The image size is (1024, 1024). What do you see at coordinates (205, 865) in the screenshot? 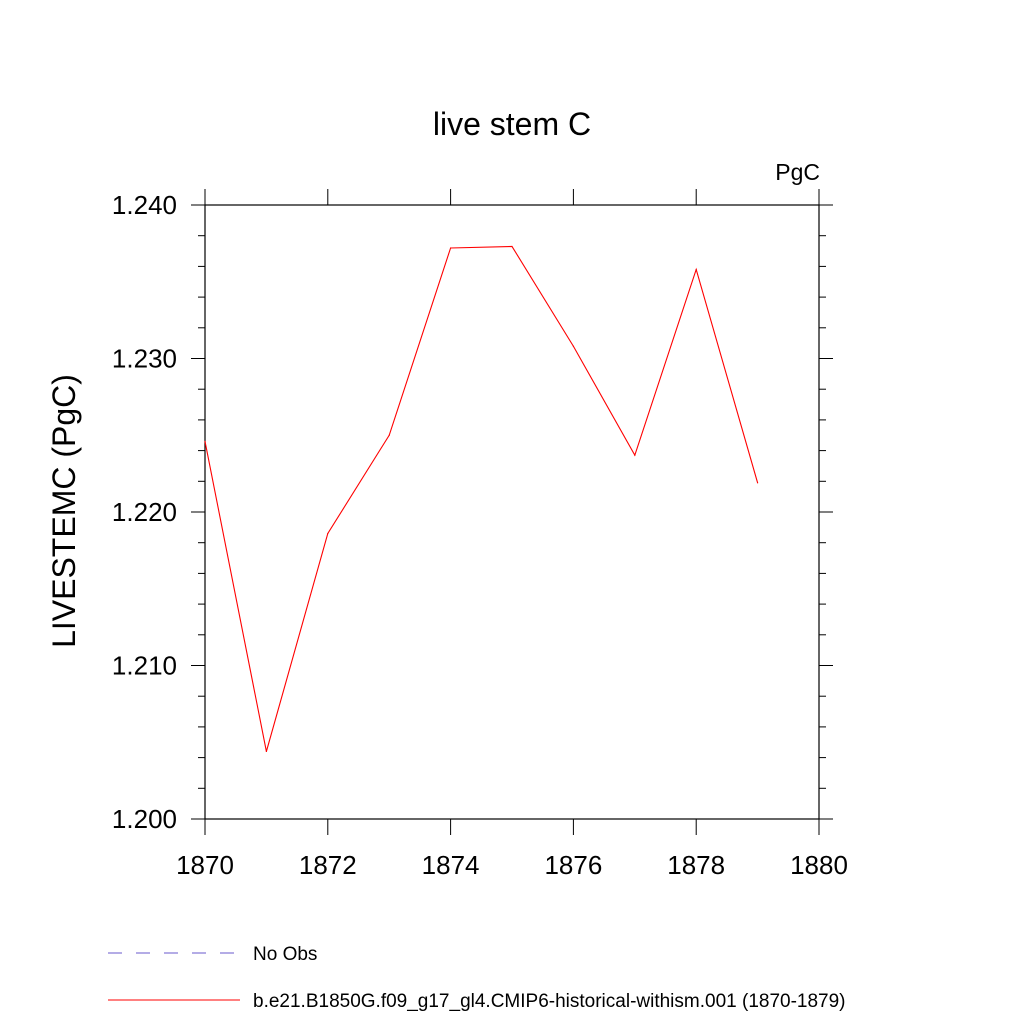
I see `x-tick-label: 1870` at bounding box center [205, 865].